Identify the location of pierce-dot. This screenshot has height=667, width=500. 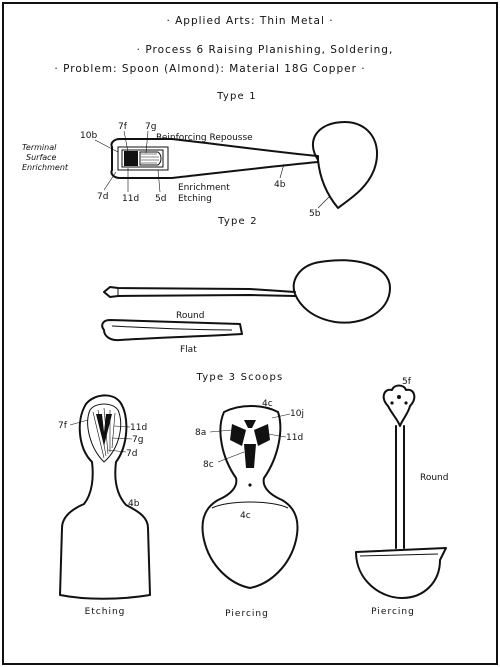
(250, 485).